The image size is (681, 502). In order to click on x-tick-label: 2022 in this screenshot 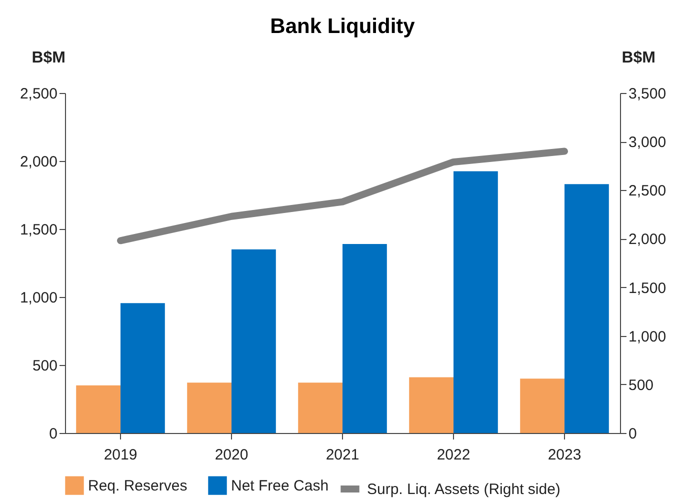, I will do `click(453, 455)`.